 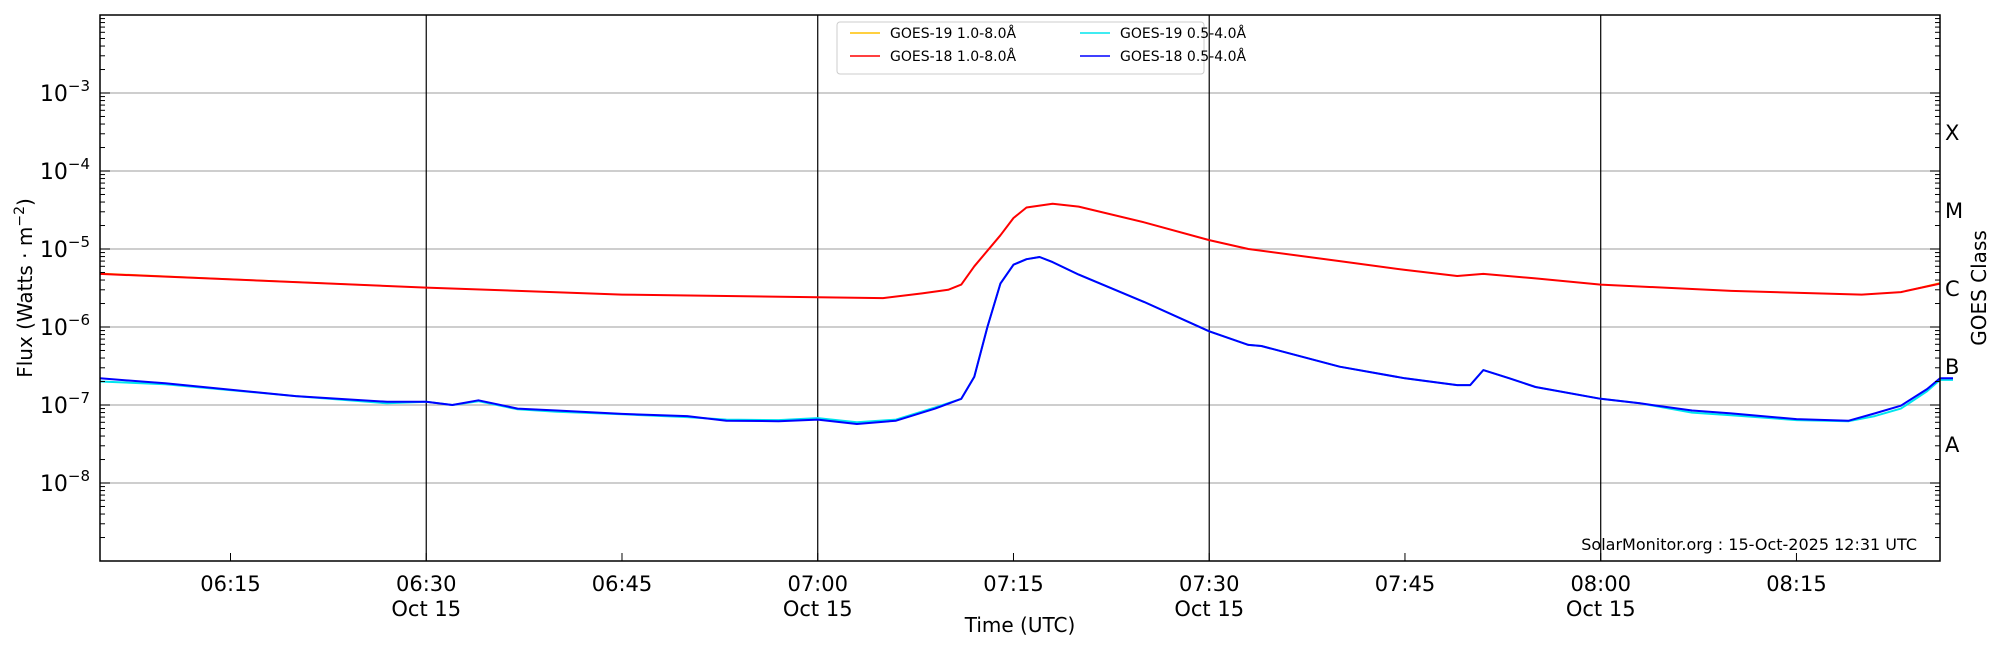 I want to click on legend-label: GOES-18 0.5-4.0Å, so click(x=1183, y=56).